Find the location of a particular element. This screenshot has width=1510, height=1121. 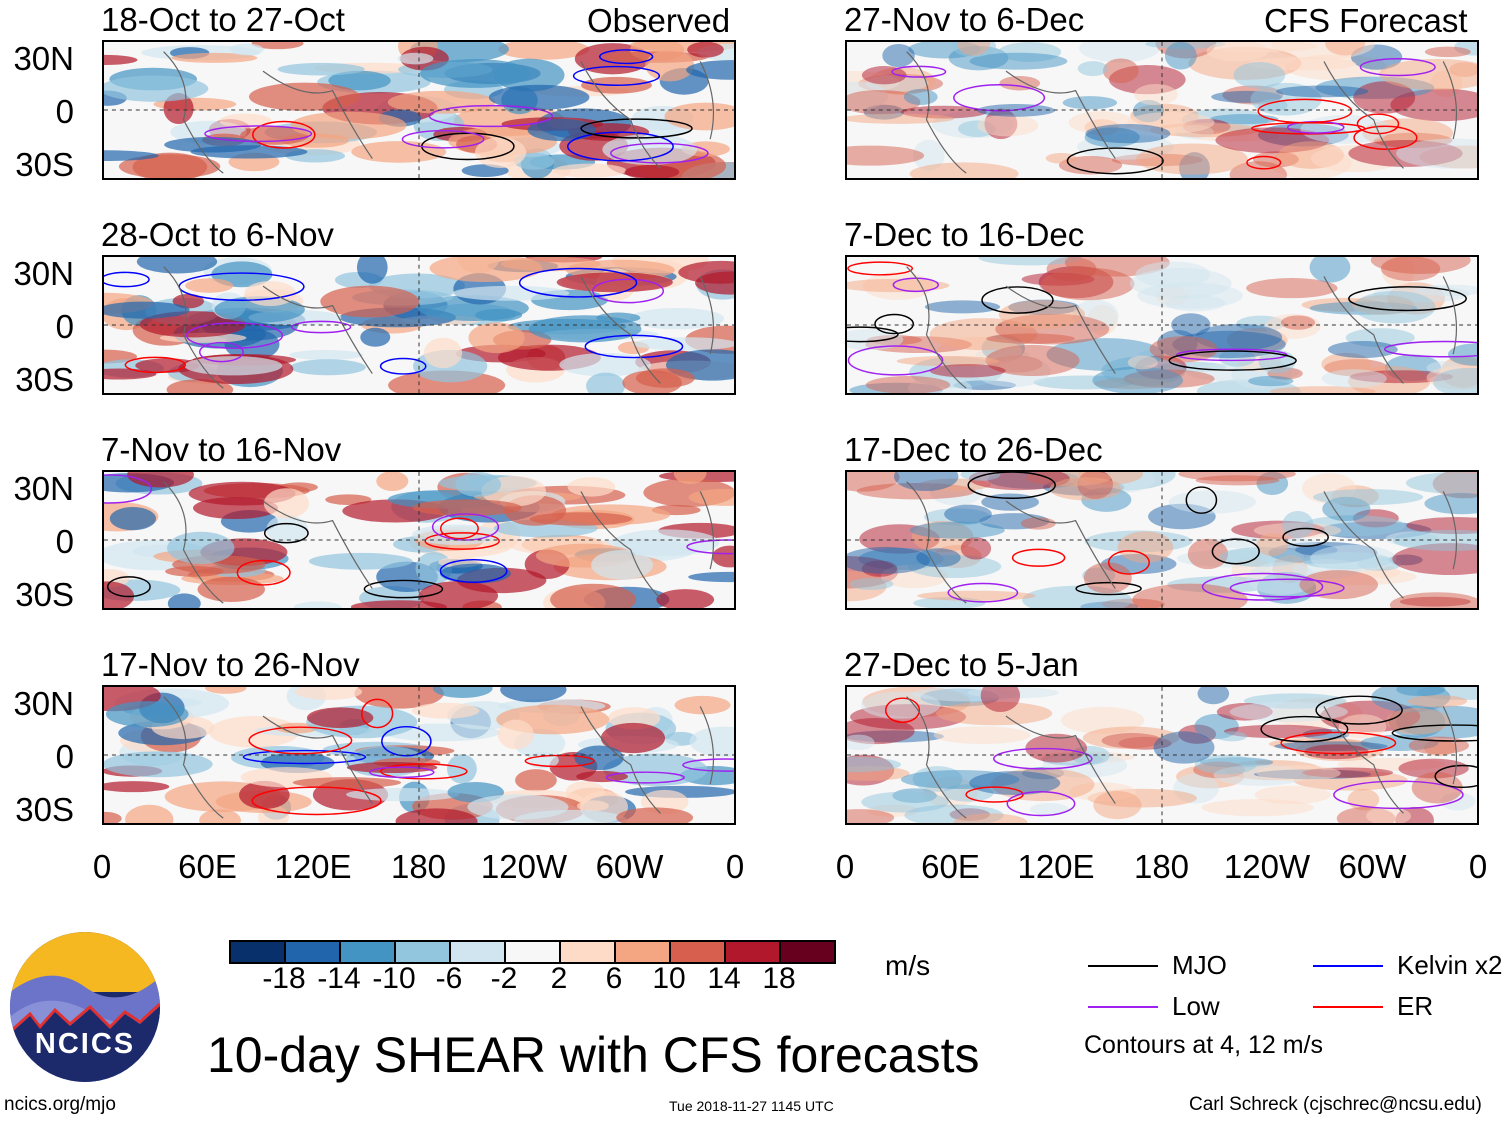

header-observed: Observed is located at coordinates (659, 20).